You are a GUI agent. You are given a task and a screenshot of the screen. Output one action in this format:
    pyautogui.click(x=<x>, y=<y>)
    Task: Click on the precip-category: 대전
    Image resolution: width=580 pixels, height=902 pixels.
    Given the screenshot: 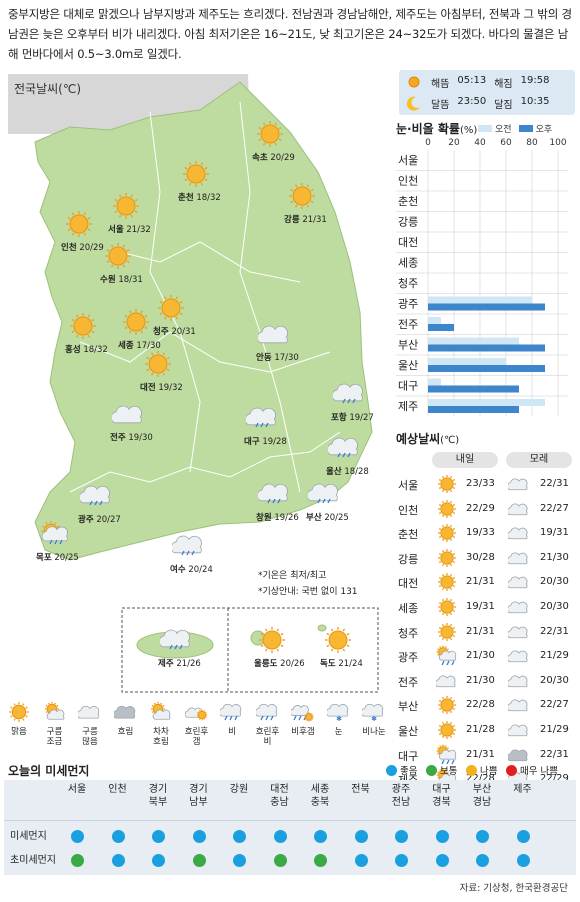 What is the action you would take?
    pyautogui.click(x=408, y=242)
    